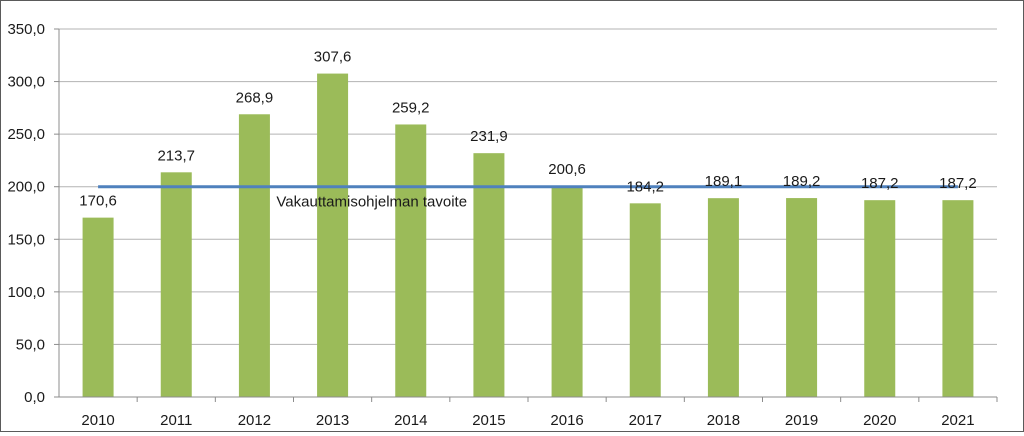 Image resolution: width=1024 pixels, height=436 pixels. Describe the element at coordinates (26, 134) in the screenshot. I see `y-tick-label: 250,0` at that location.